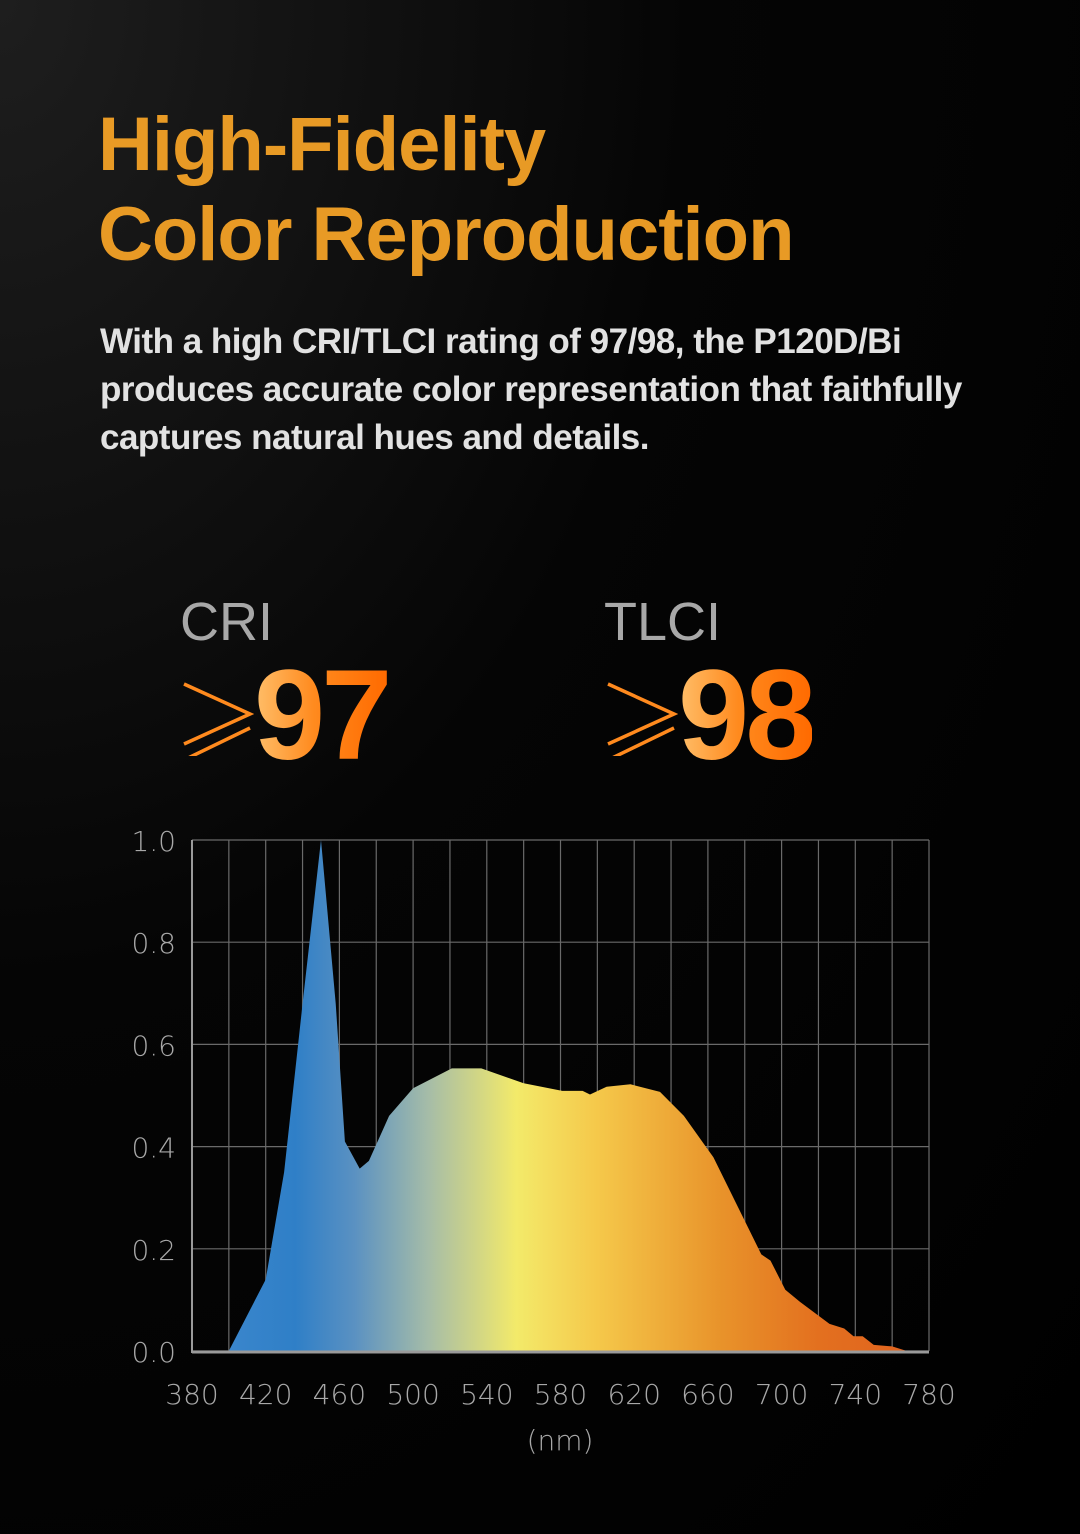 The height and width of the screenshot is (1534, 1080). What do you see at coordinates (446, 190) in the screenshot?
I see `page-title: High-Fidelity Color Reproduction` at bounding box center [446, 190].